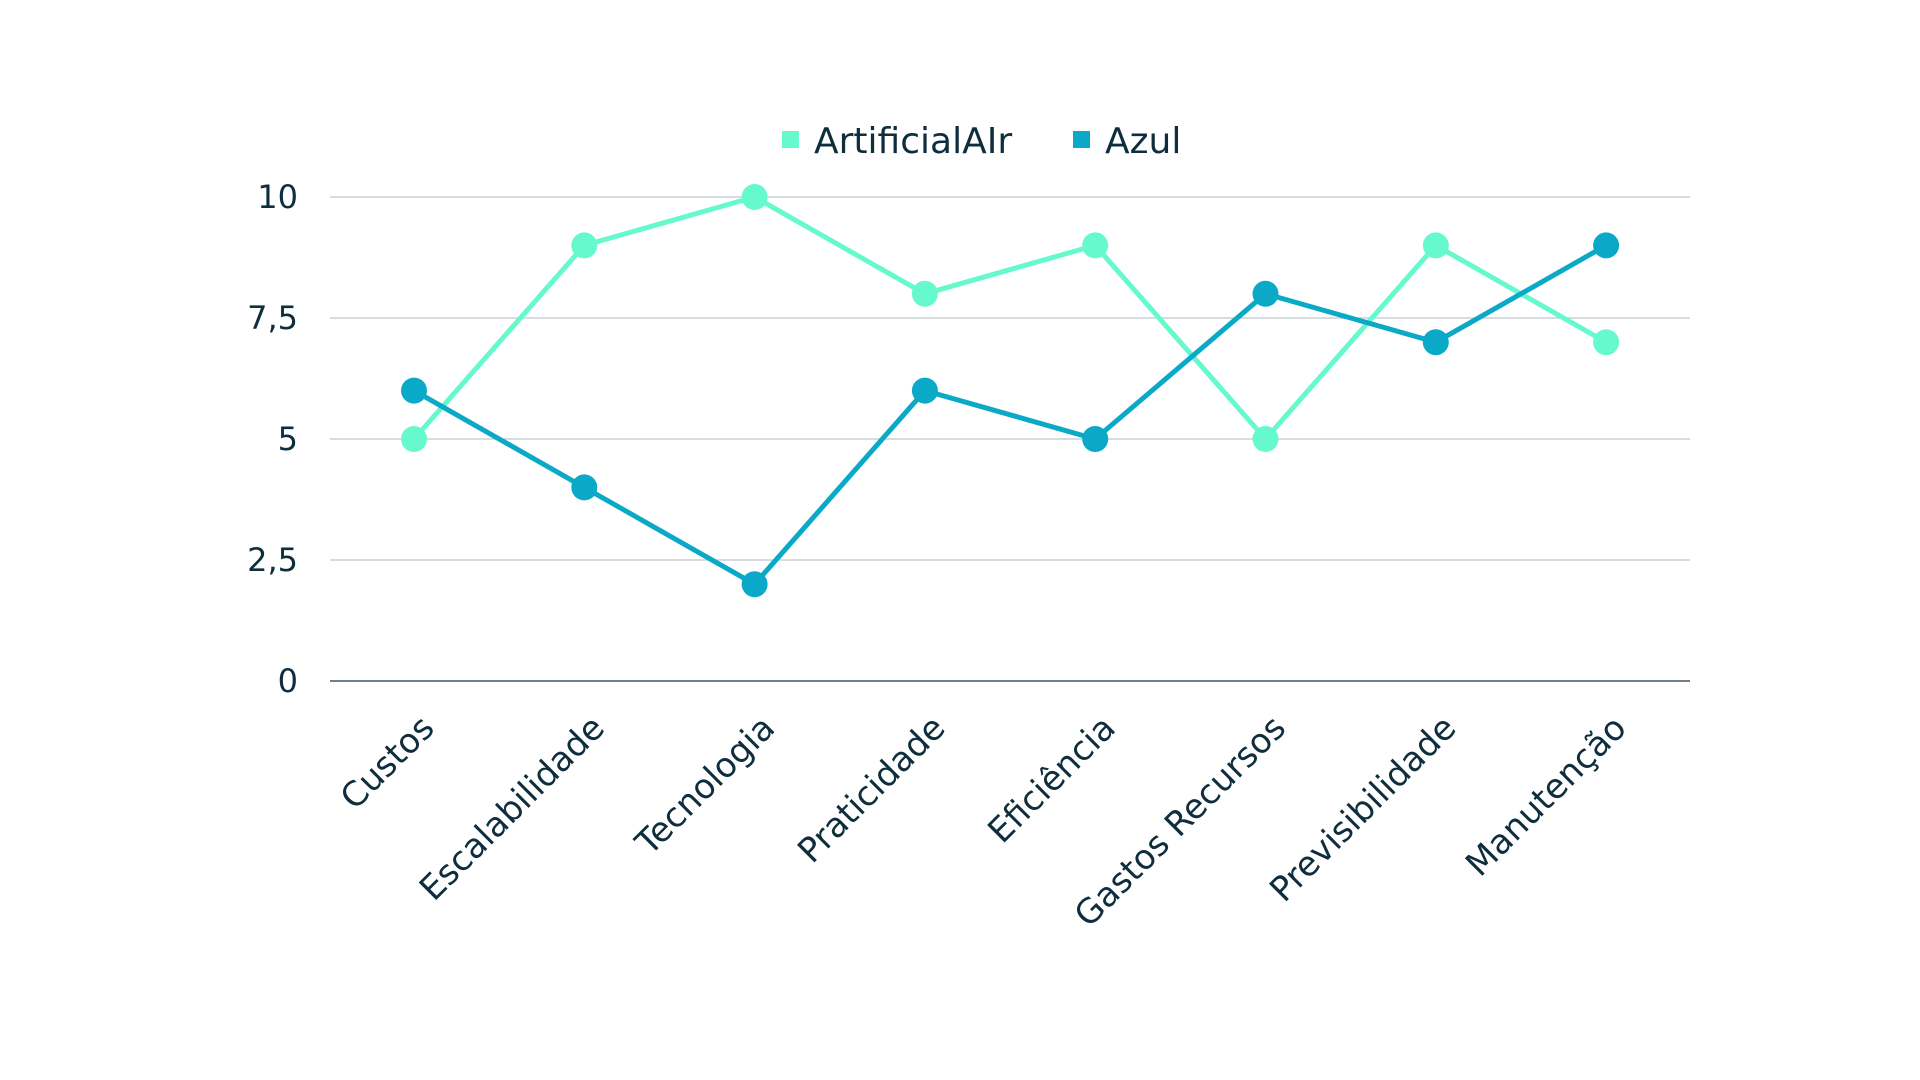 The height and width of the screenshot is (1080, 1920). I want to click on series-line, so click(1010, 318).